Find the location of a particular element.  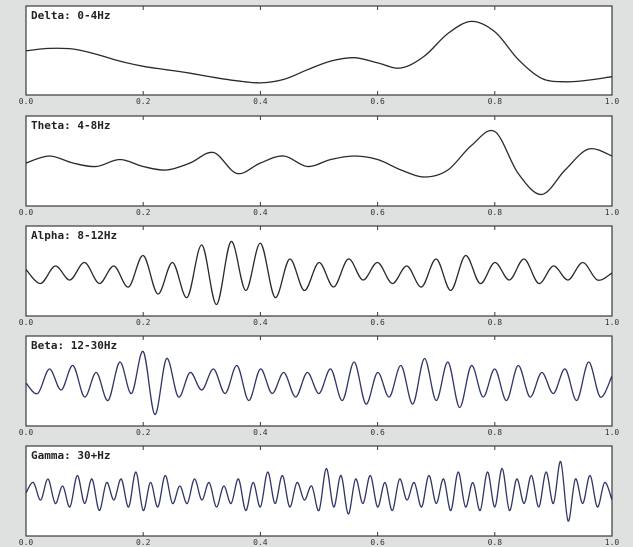

delta-x-tick-label: 1.0 is located at coordinates (612, 101).